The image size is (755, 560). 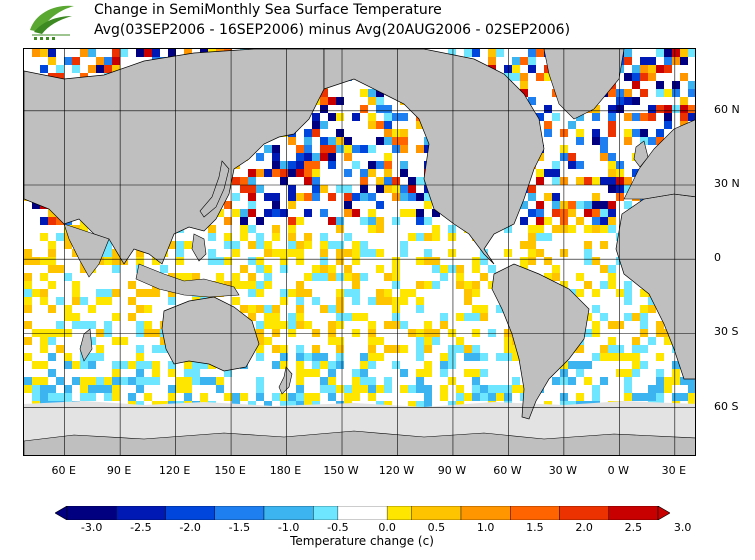 What do you see at coordinates (507, 470) in the screenshot?
I see `longitude-label: 60 W` at bounding box center [507, 470].